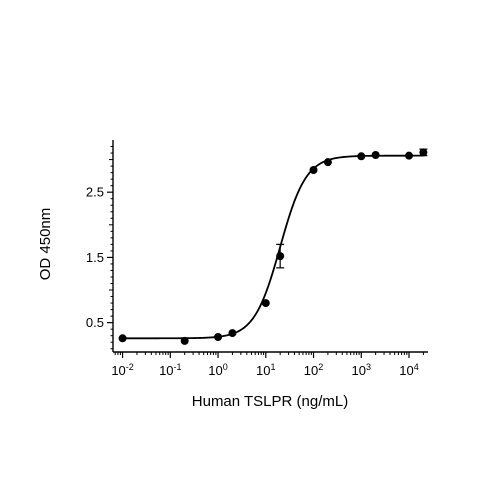 The height and width of the screenshot is (500, 500). I want to click on x-tick-label: 10⁰, so click(217, 370).